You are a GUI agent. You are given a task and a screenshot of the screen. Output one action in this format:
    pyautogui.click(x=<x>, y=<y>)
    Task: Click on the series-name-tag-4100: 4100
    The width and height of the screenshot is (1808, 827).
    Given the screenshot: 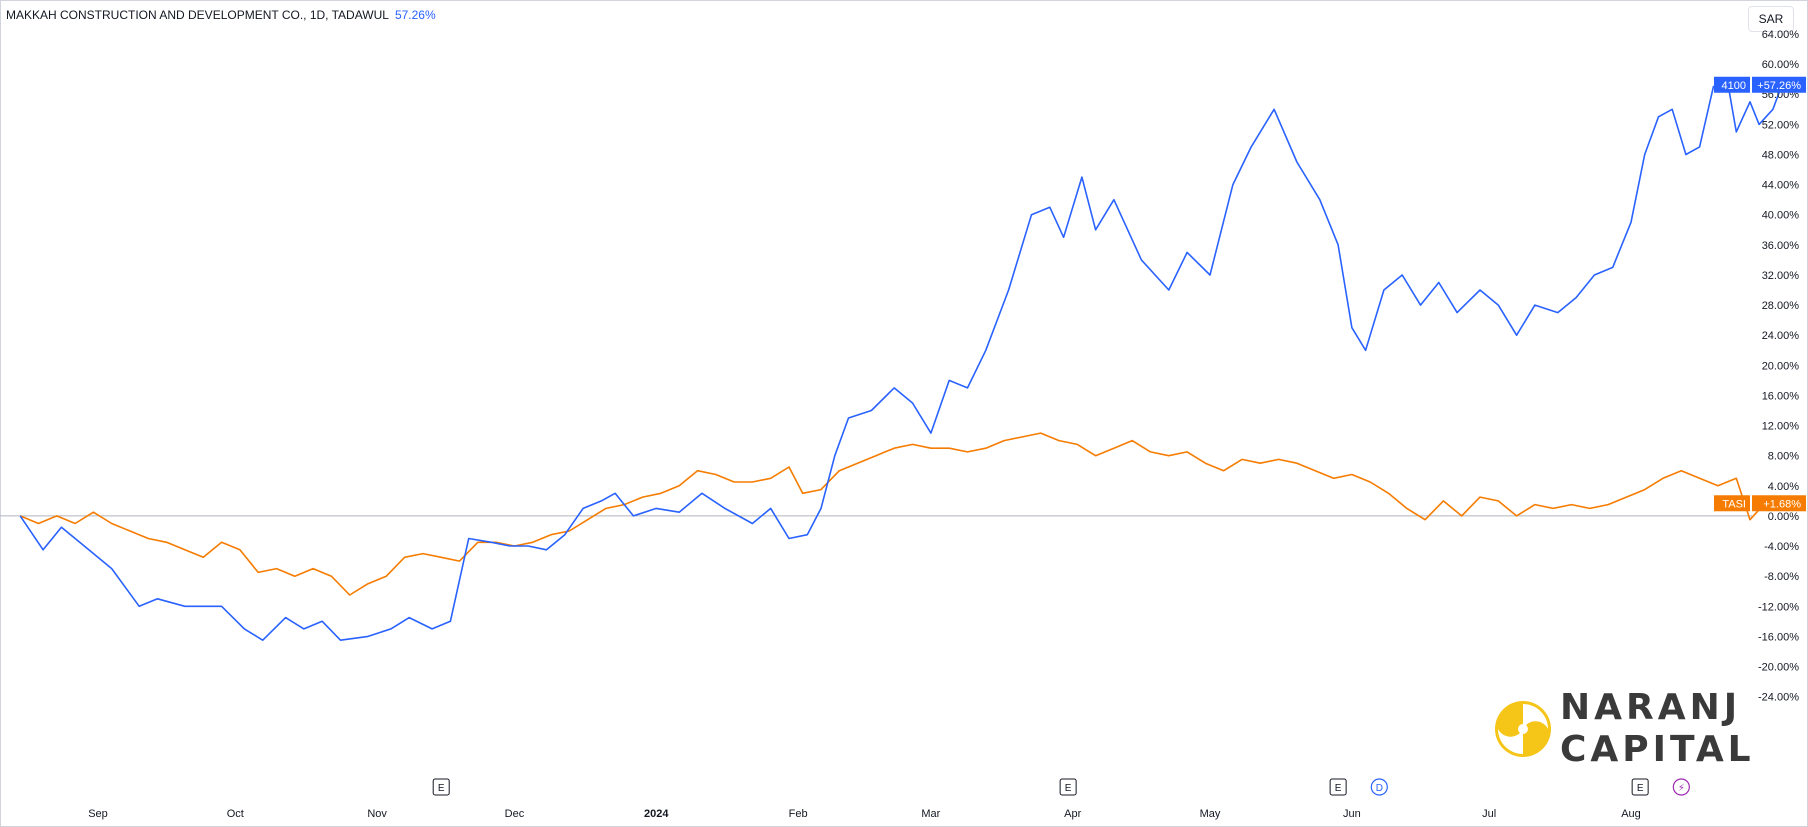 What is the action you would take?
    pyautogui.click(x=1732, y=84)
    